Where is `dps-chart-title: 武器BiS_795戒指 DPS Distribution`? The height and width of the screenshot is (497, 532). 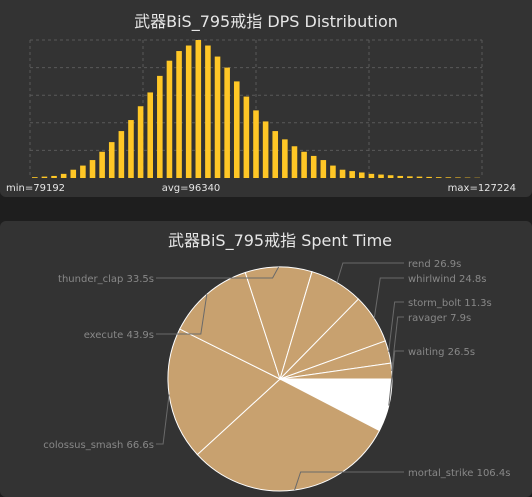
dps-chart-title: 武器BiS_795戒指 DPS Distribution is located at coordinates (266, 22).